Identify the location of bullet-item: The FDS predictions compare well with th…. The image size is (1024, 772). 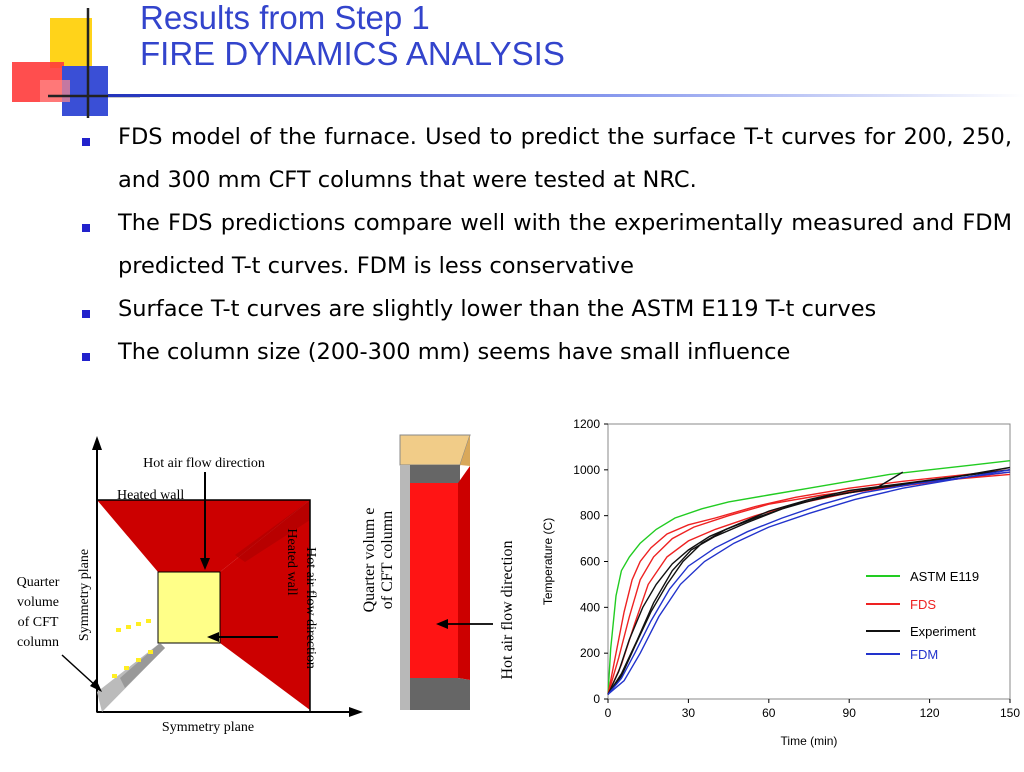
(546, 245).